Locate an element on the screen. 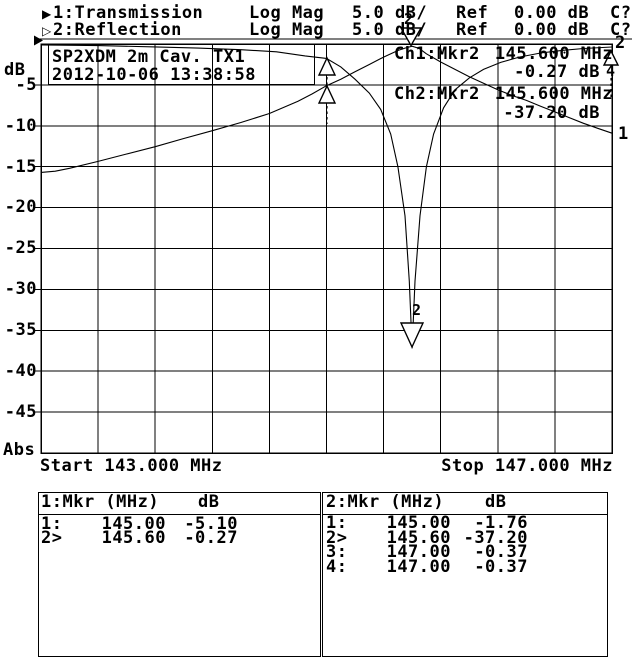 The height and width of the screenshot is (659, 640). marker2-notch-triangle is located at coordinates (412, 335).